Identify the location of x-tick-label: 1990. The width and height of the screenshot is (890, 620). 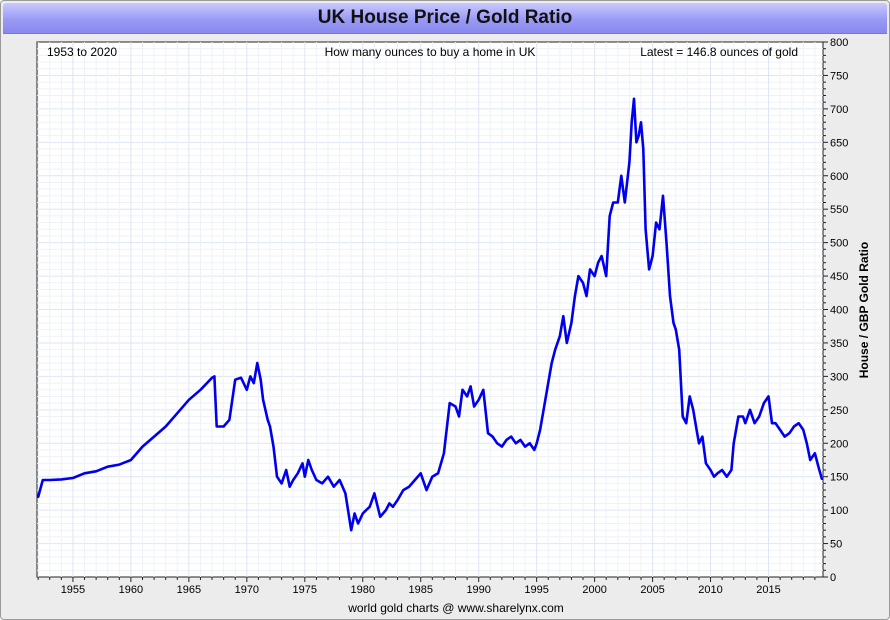
(478, 590).